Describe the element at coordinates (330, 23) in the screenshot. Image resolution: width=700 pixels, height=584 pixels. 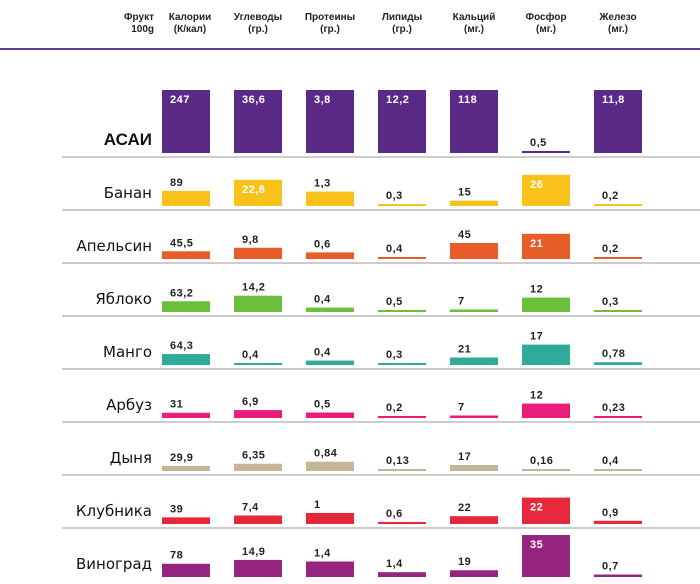
I see `header-column-2: Протеины (гр.)` at that location.